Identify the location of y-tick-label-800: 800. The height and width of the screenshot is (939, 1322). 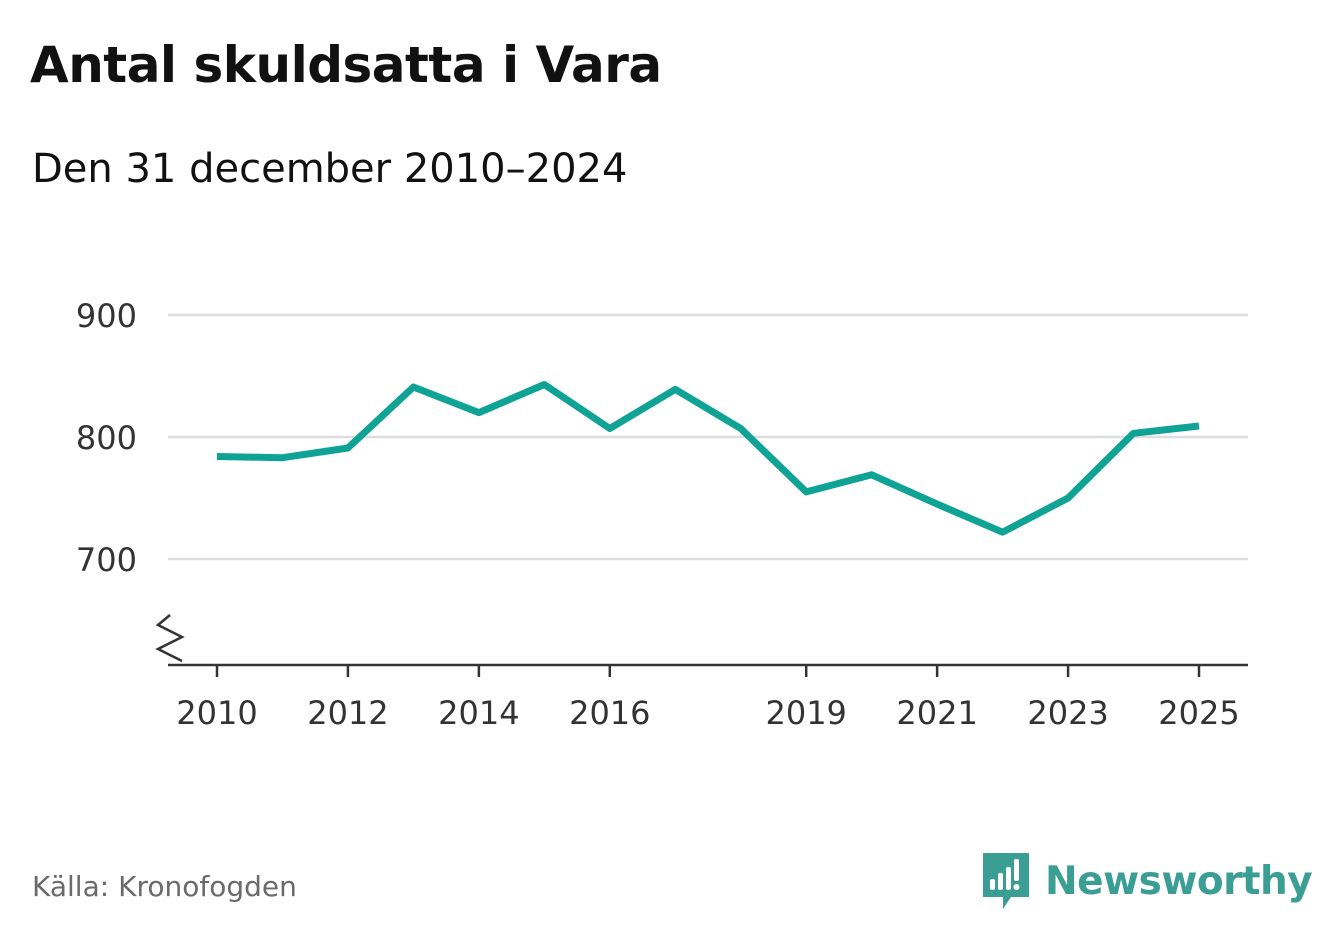
(106, 438).